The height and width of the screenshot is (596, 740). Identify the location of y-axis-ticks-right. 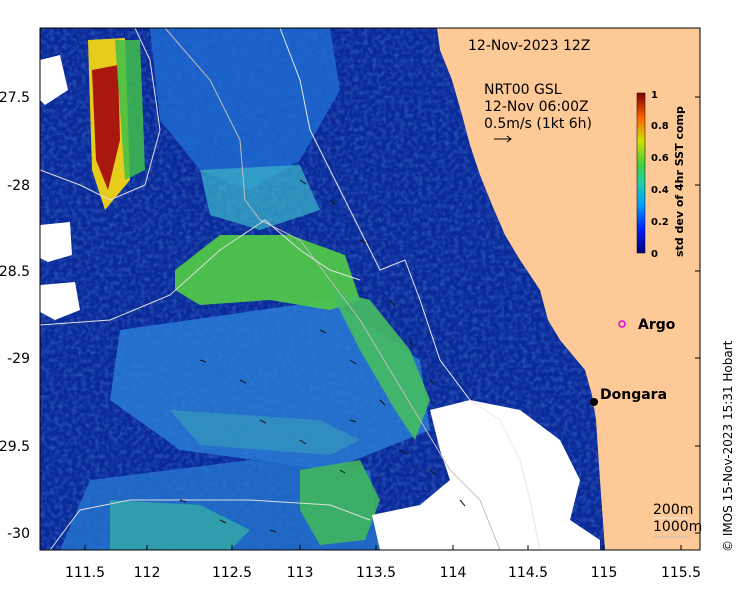
(697, 315).